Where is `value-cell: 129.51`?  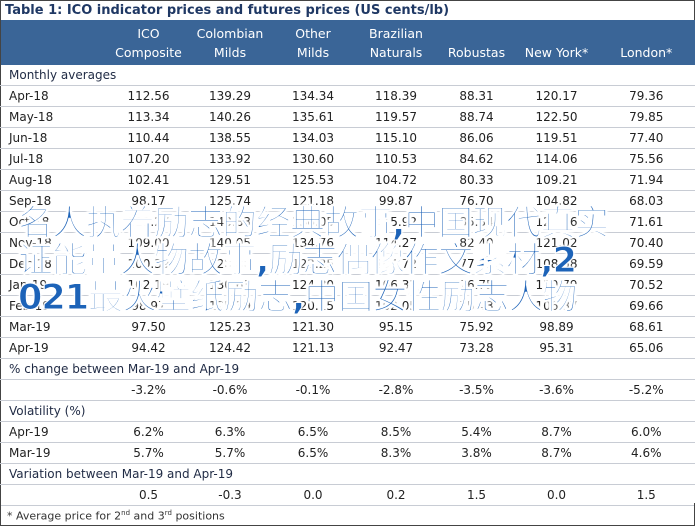
value-cell: 129.51 is located at coordinates (230, 180).